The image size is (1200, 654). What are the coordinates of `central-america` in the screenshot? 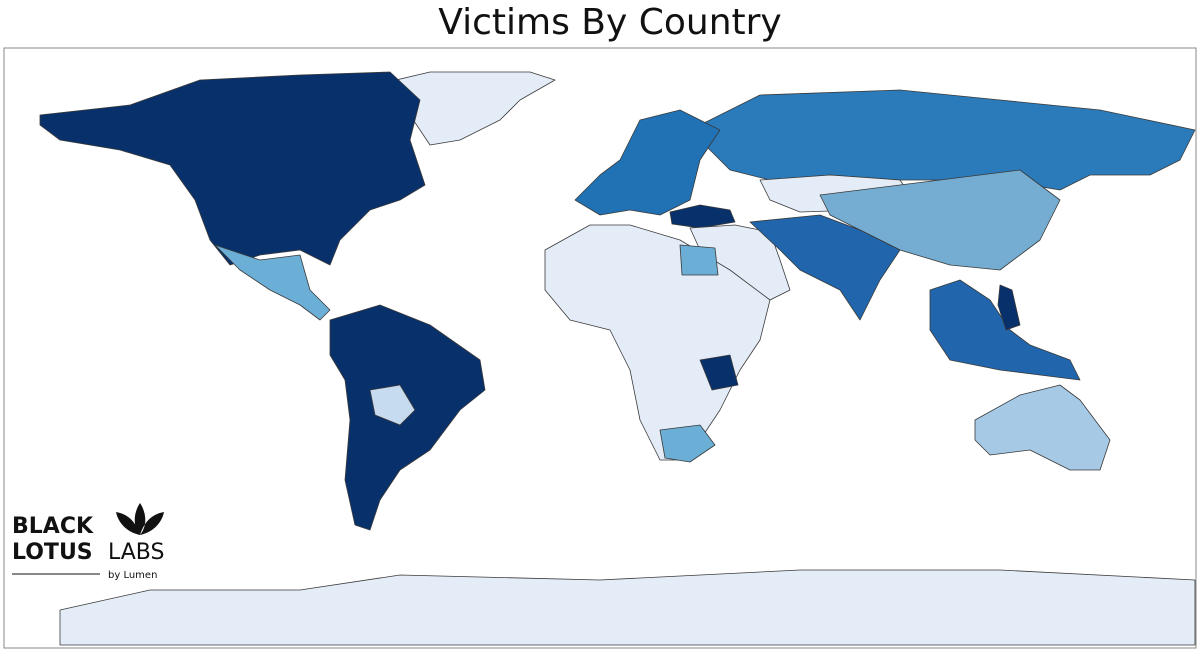 It's located at (272, 282).